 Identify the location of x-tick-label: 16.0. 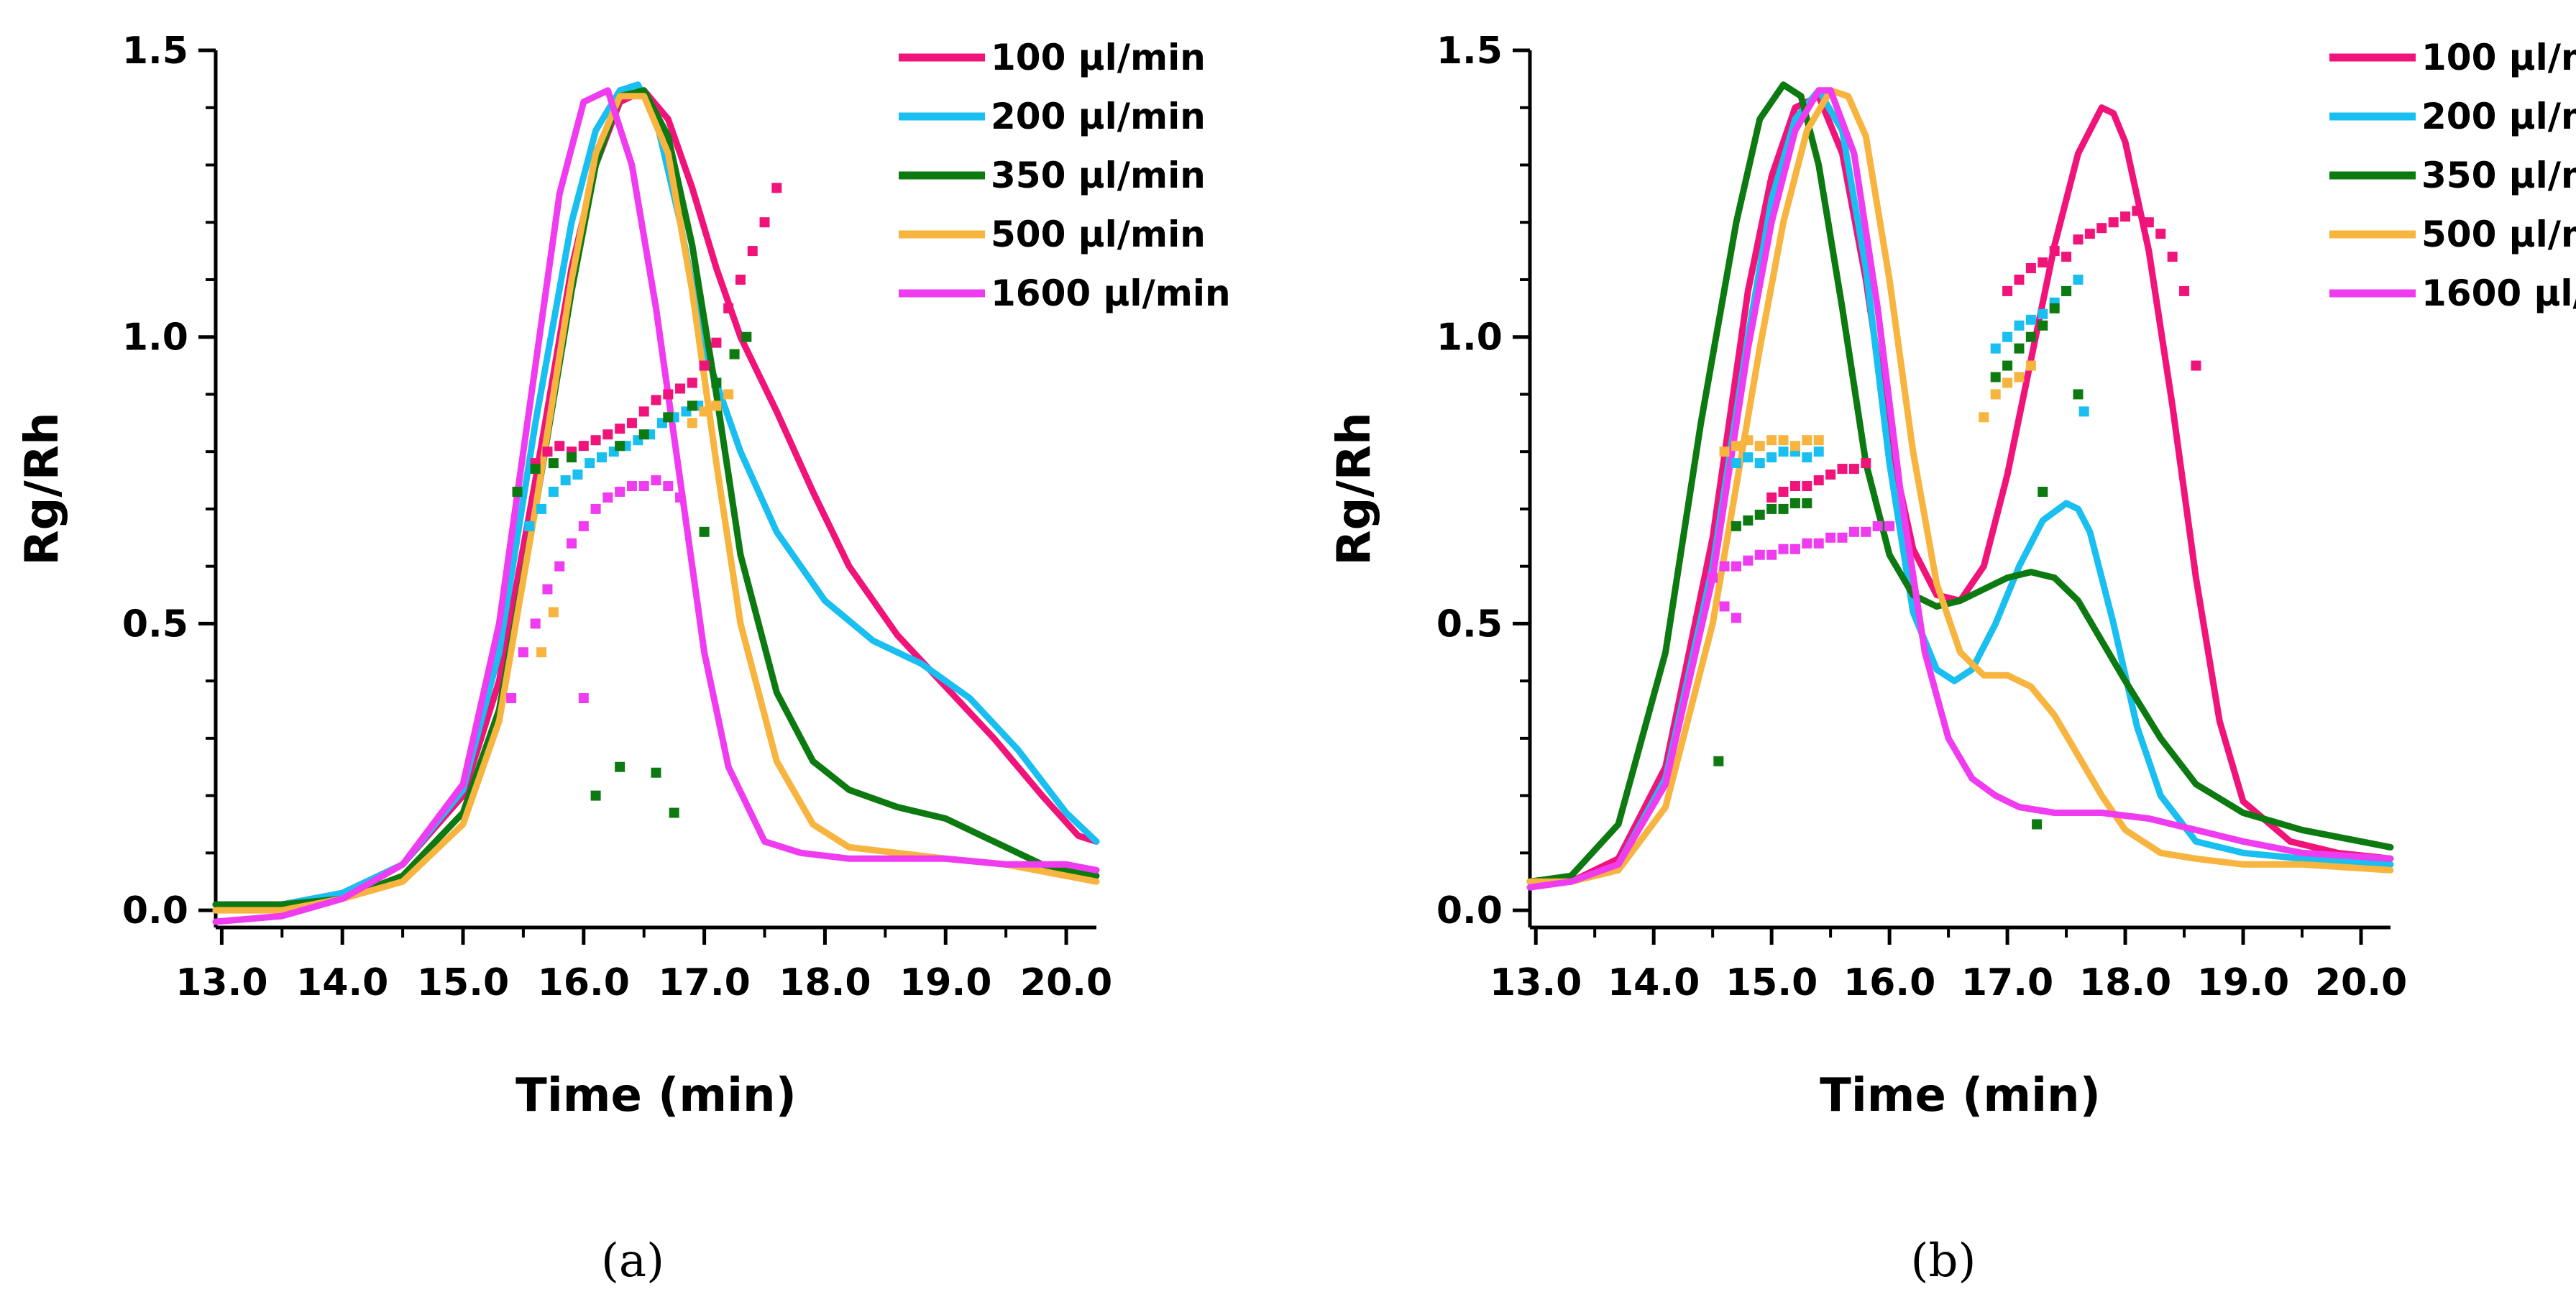
(1889, 982).